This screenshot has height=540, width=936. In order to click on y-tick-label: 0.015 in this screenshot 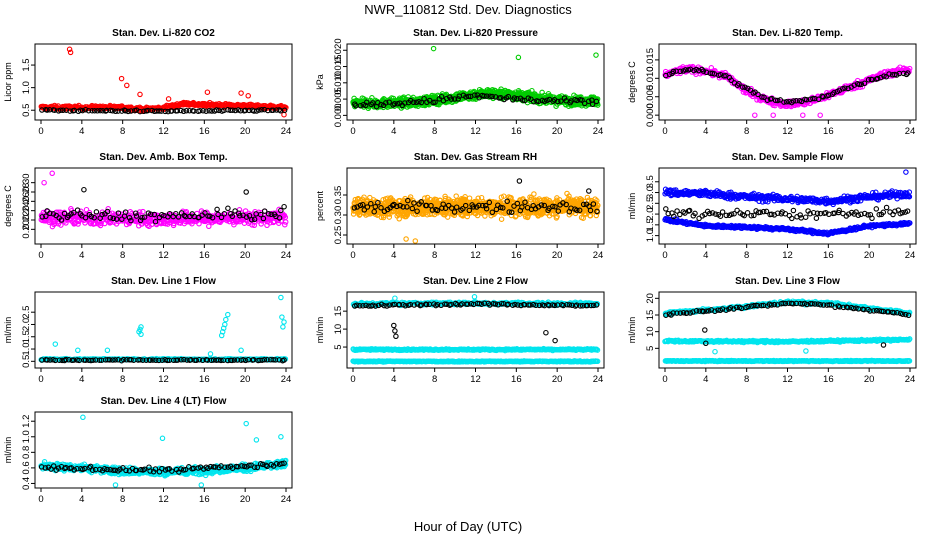, I will do `click(650, 60)`.